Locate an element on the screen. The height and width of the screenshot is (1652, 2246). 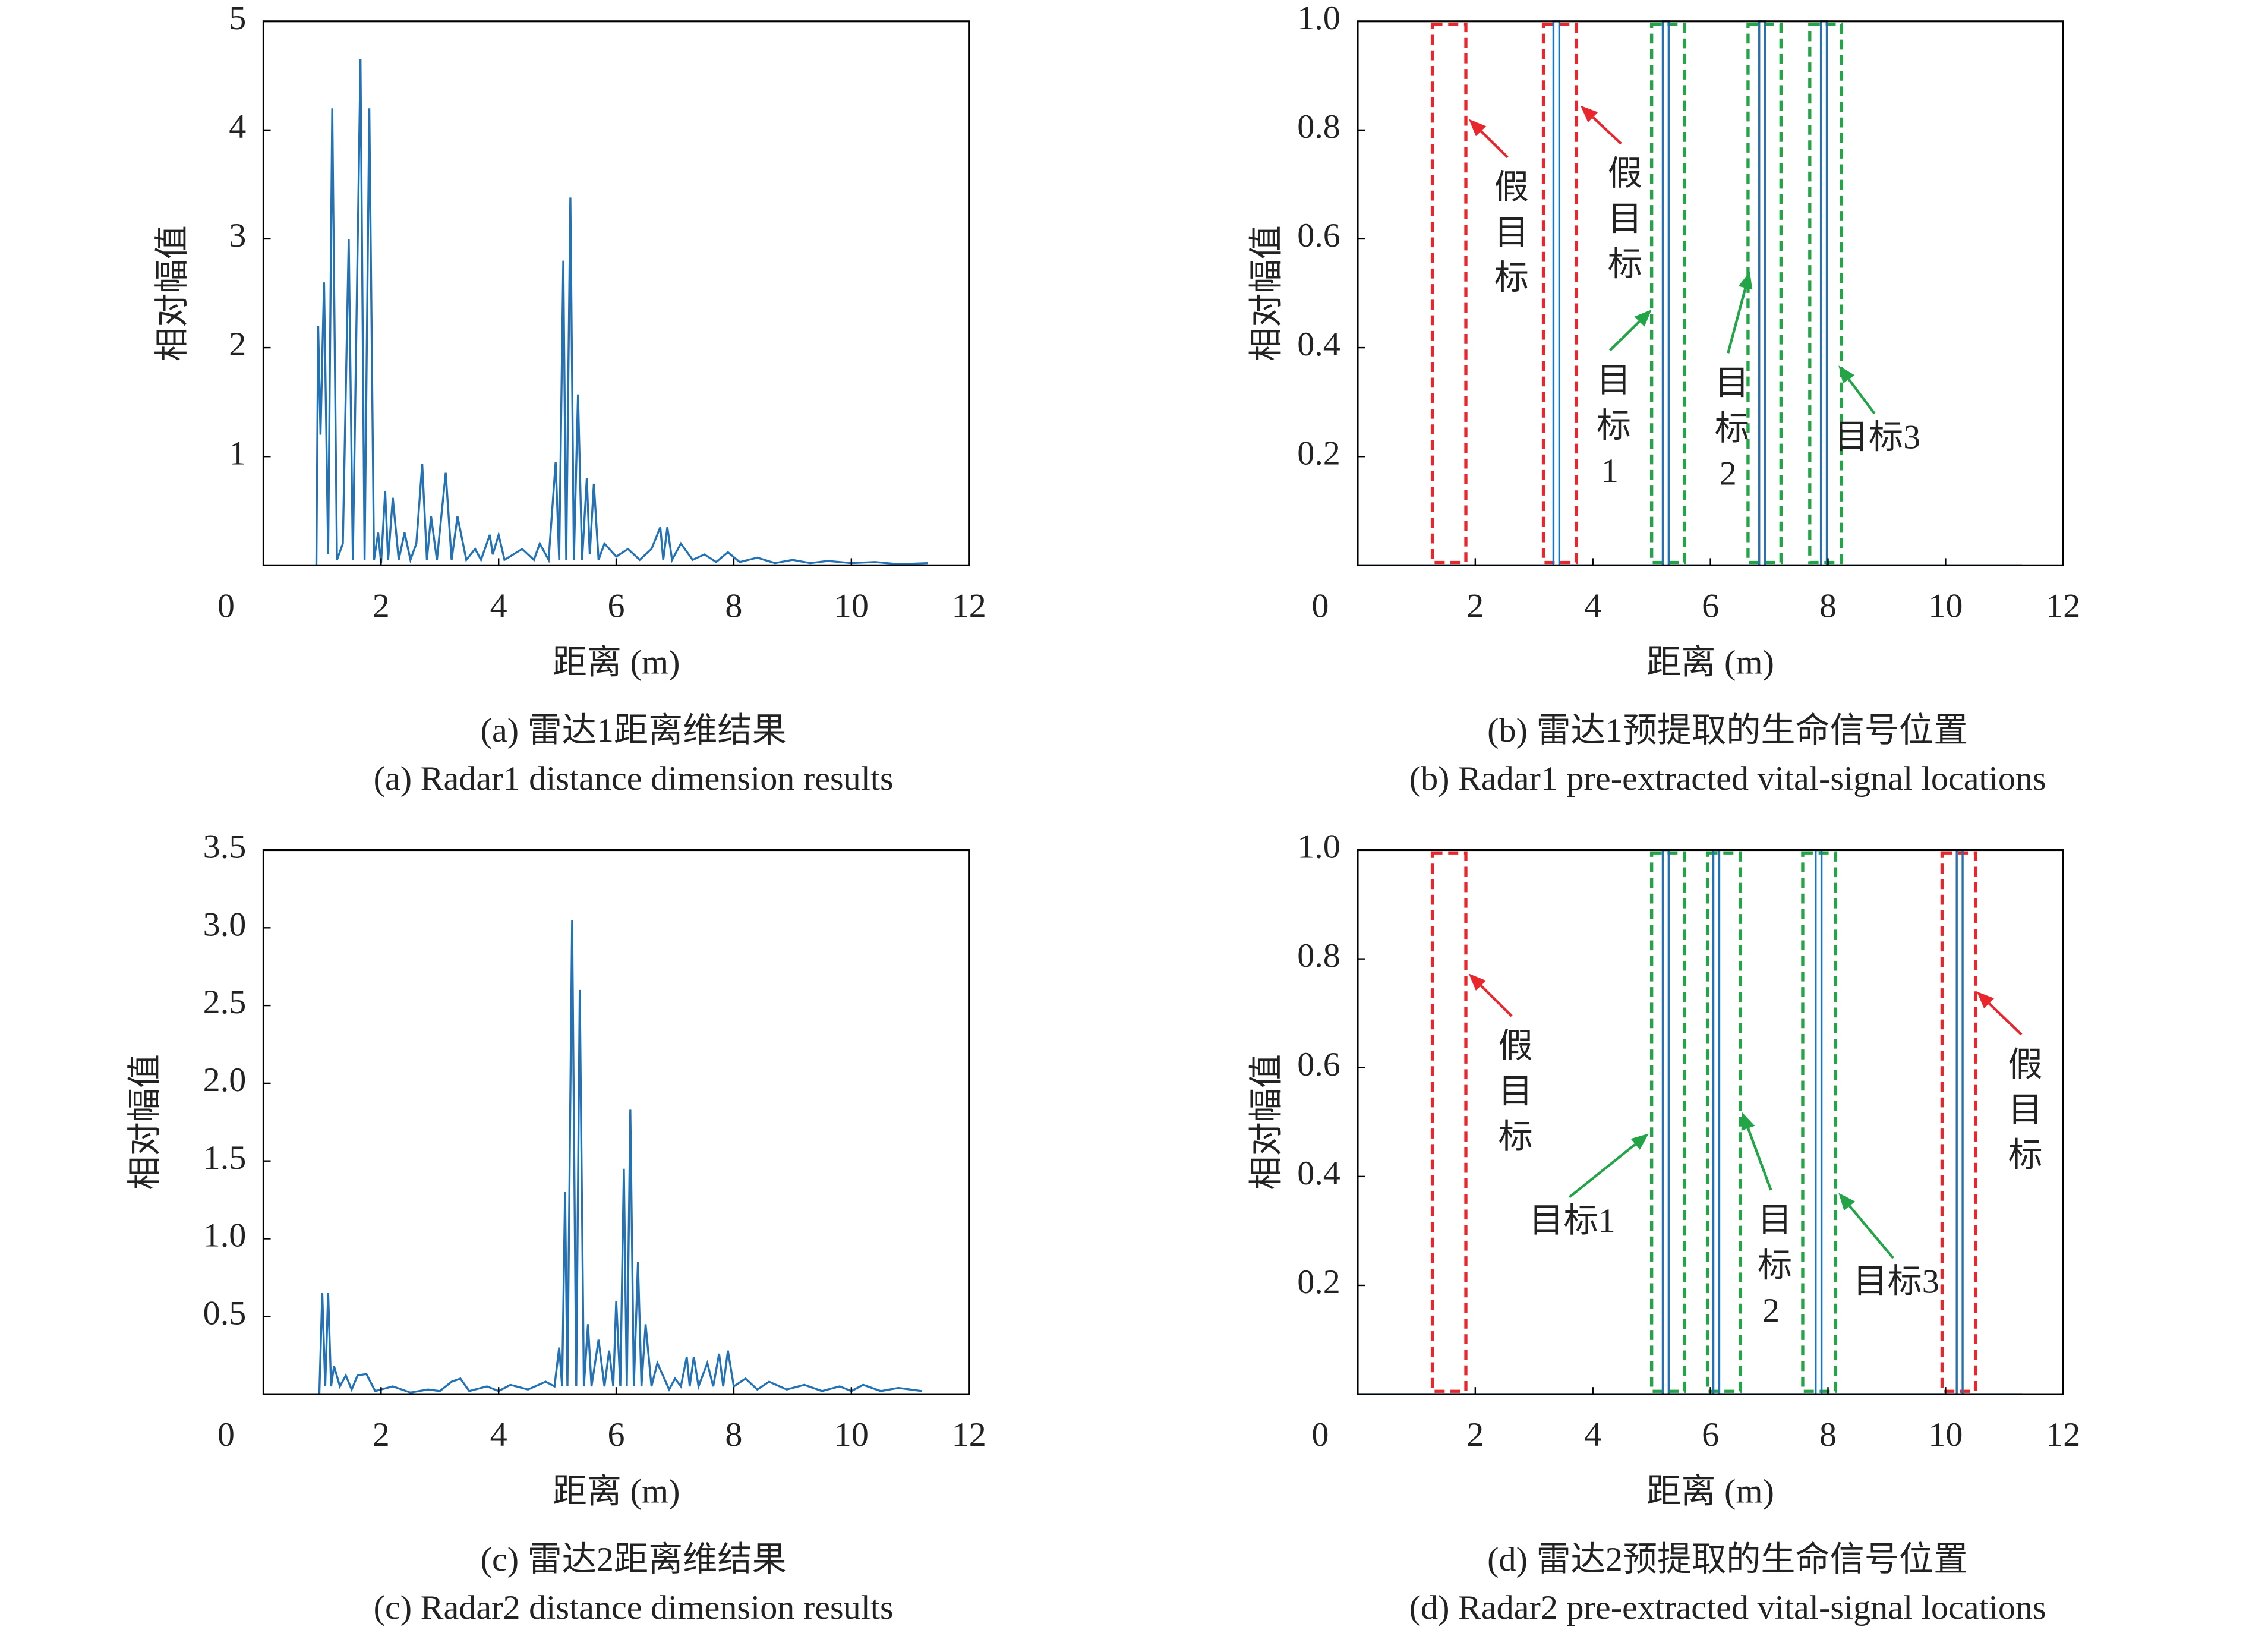
y-tick-label: 3.5 is located at coordinates (225, 847).